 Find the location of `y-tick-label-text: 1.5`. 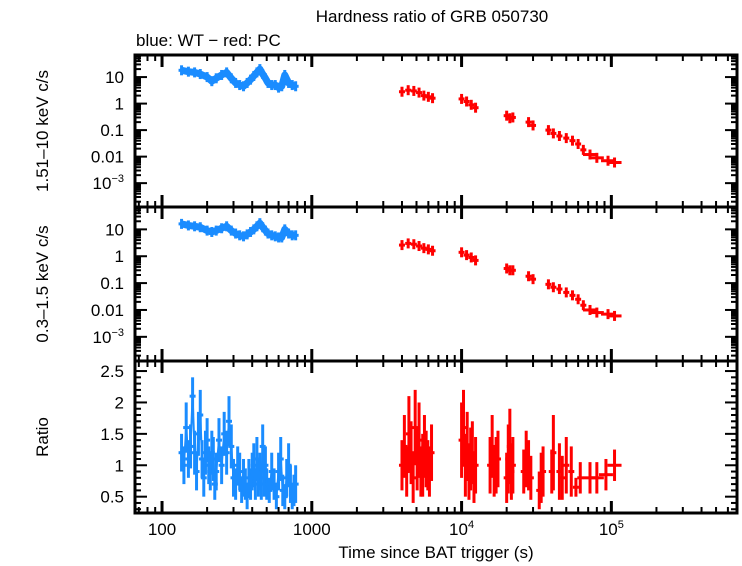

y-tick-label-text: 1.5 is located at coordinates (112, 434).